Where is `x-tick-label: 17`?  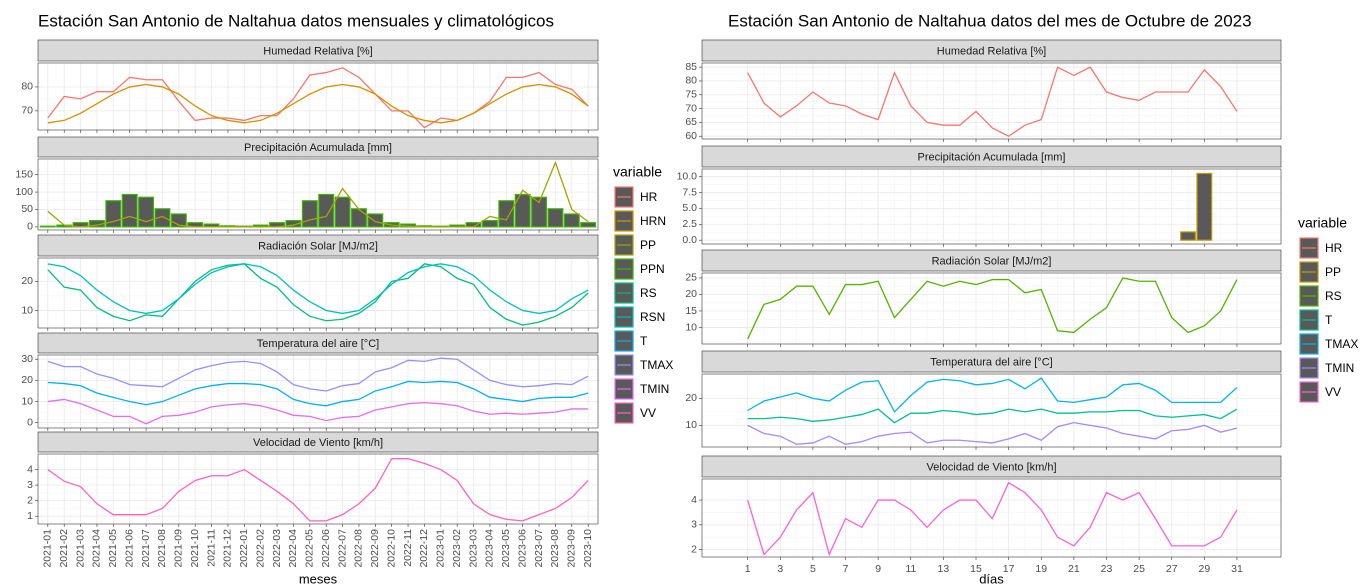 x-tick-label: 17 is located at coordinates (1009, 569).